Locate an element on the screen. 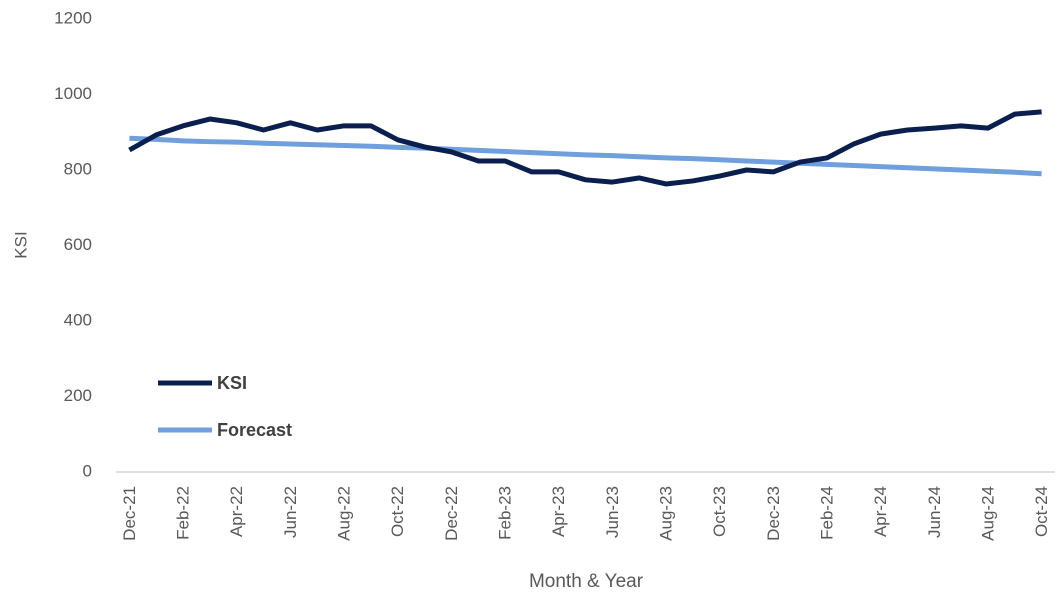 The height and width of the screenshot is (596, 1057). x-tick-label: Jun-22 is located at coordinates (290, 512).